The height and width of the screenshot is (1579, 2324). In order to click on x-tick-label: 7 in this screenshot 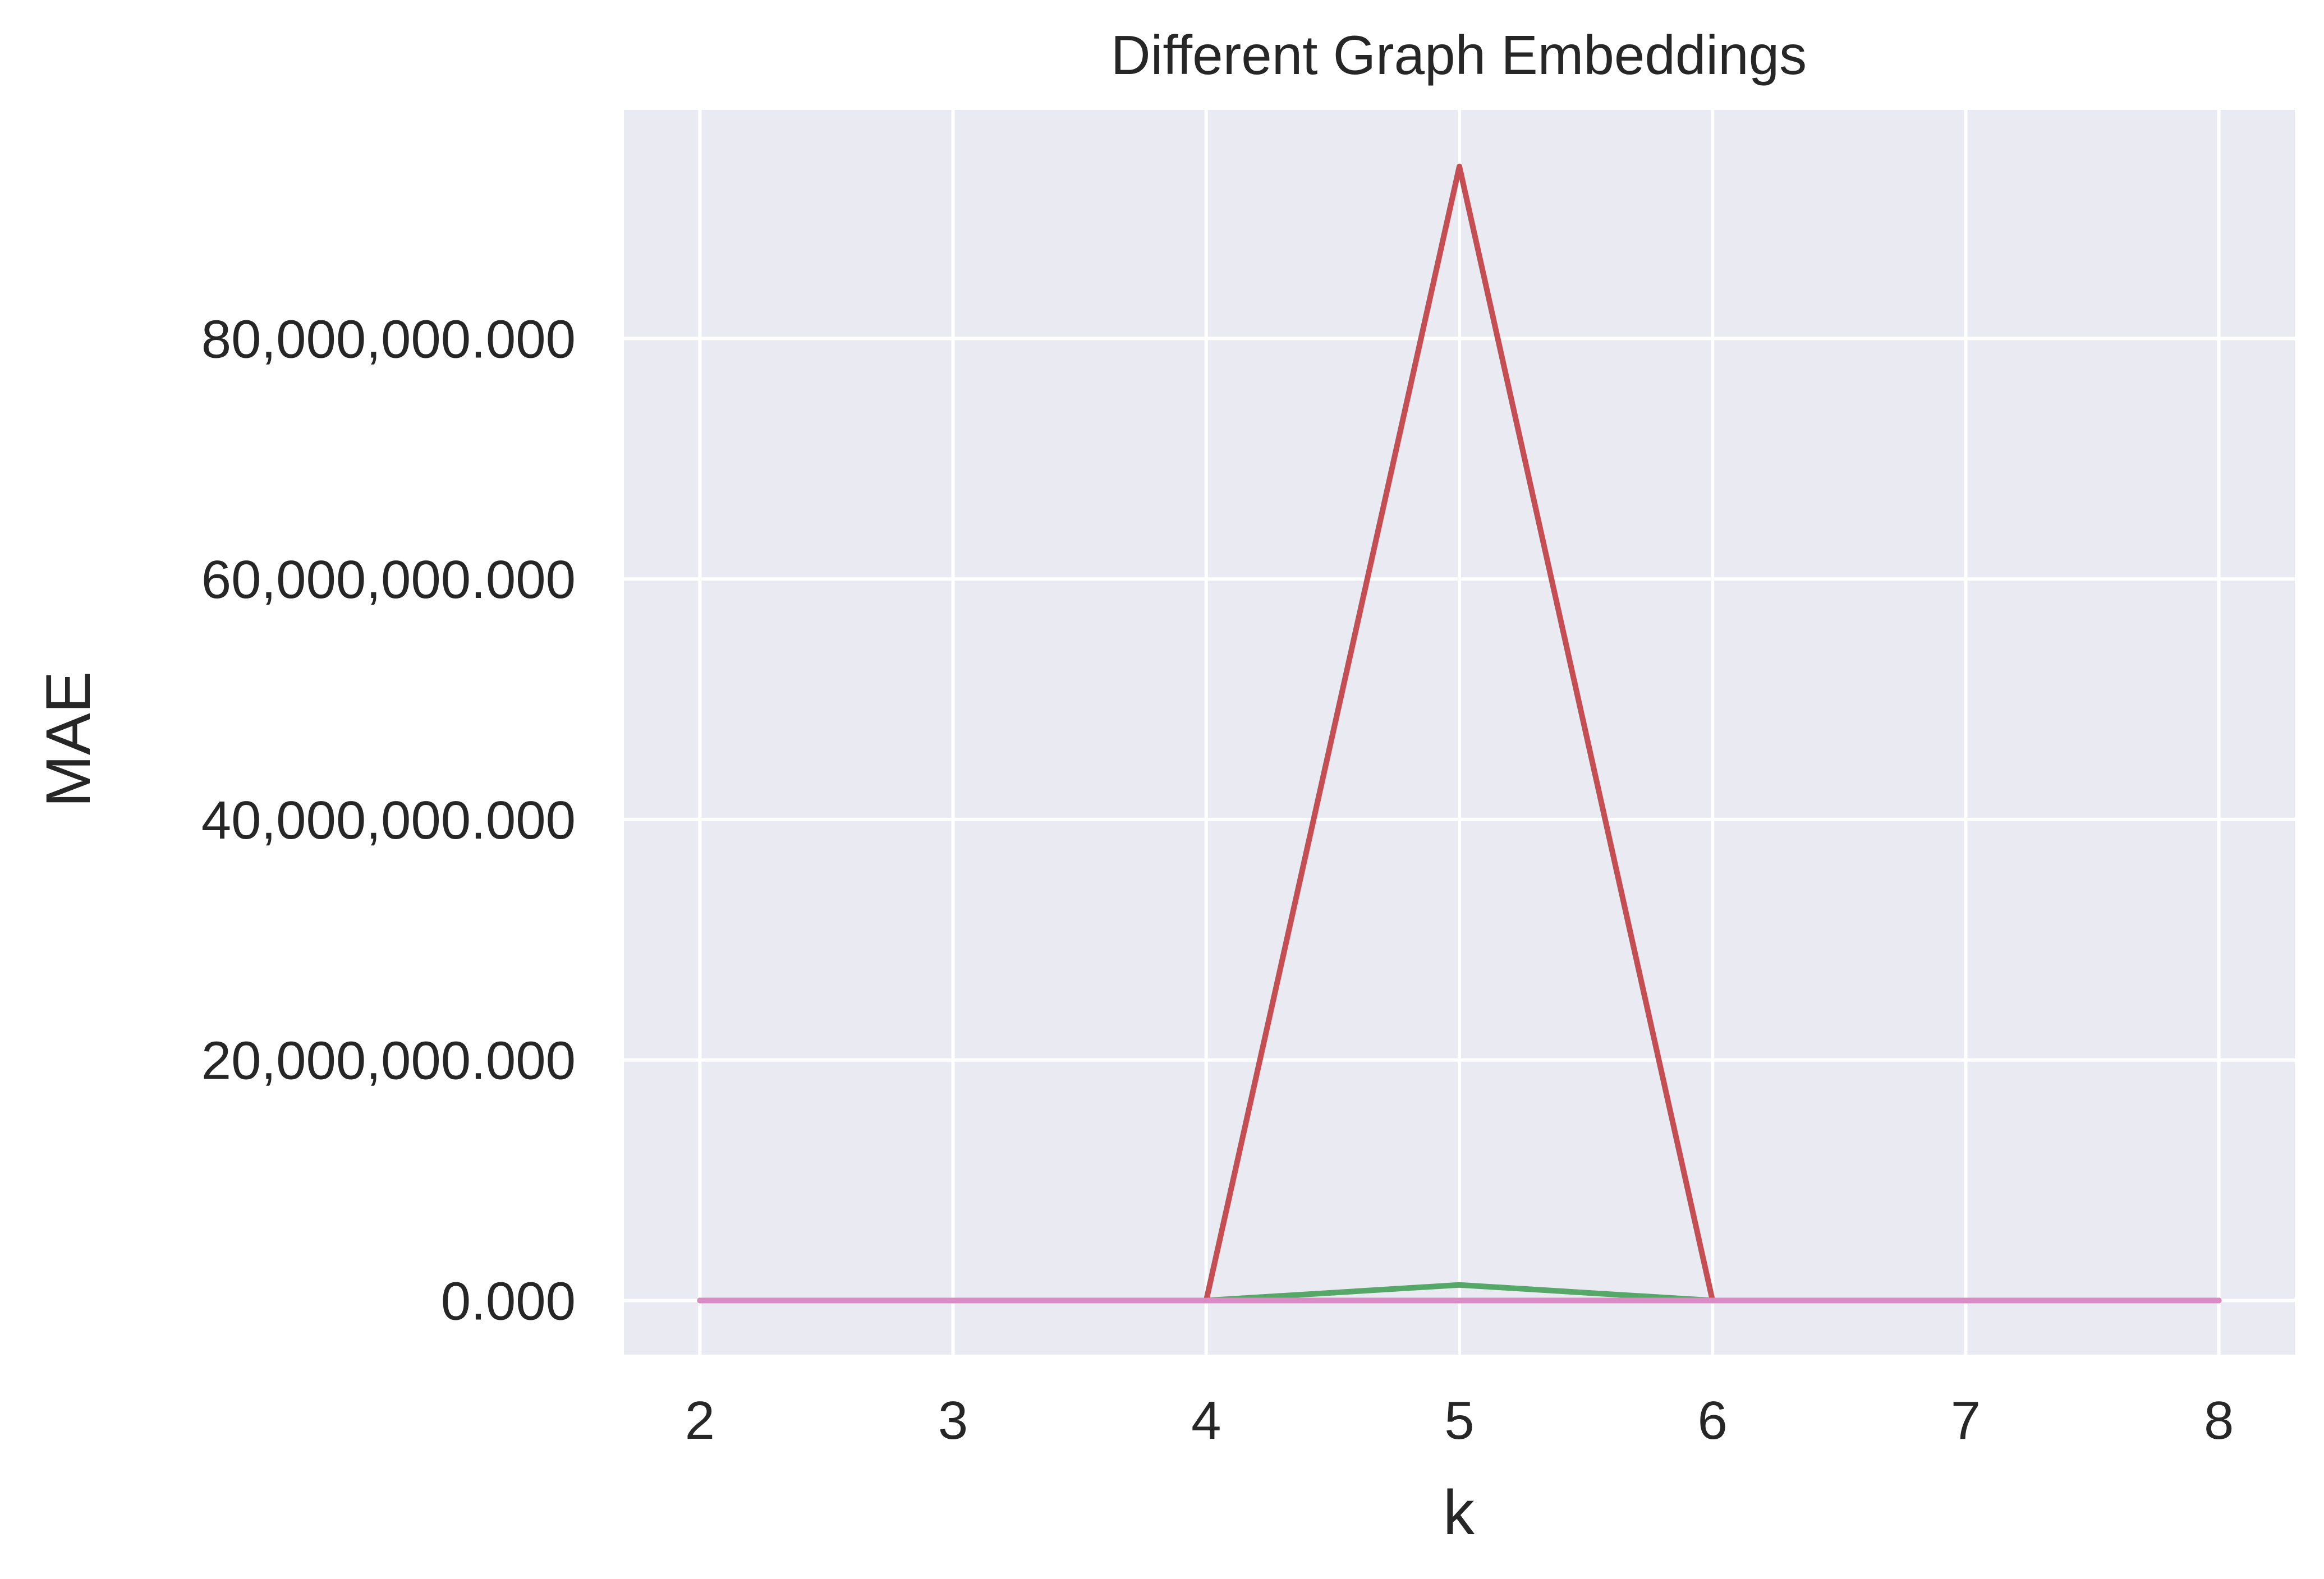, I will do `click(1966, 1421)`.